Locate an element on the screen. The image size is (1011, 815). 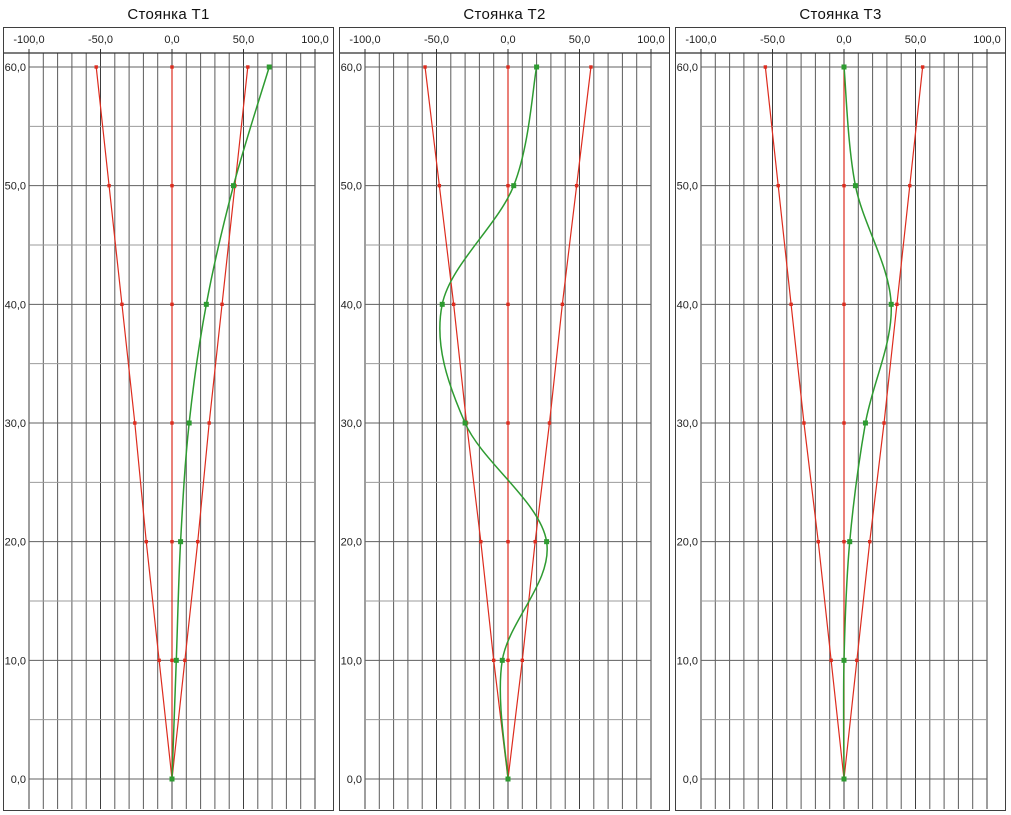
chart-title-t2: Стоянка Т2 is located at coordinates (504, 14).